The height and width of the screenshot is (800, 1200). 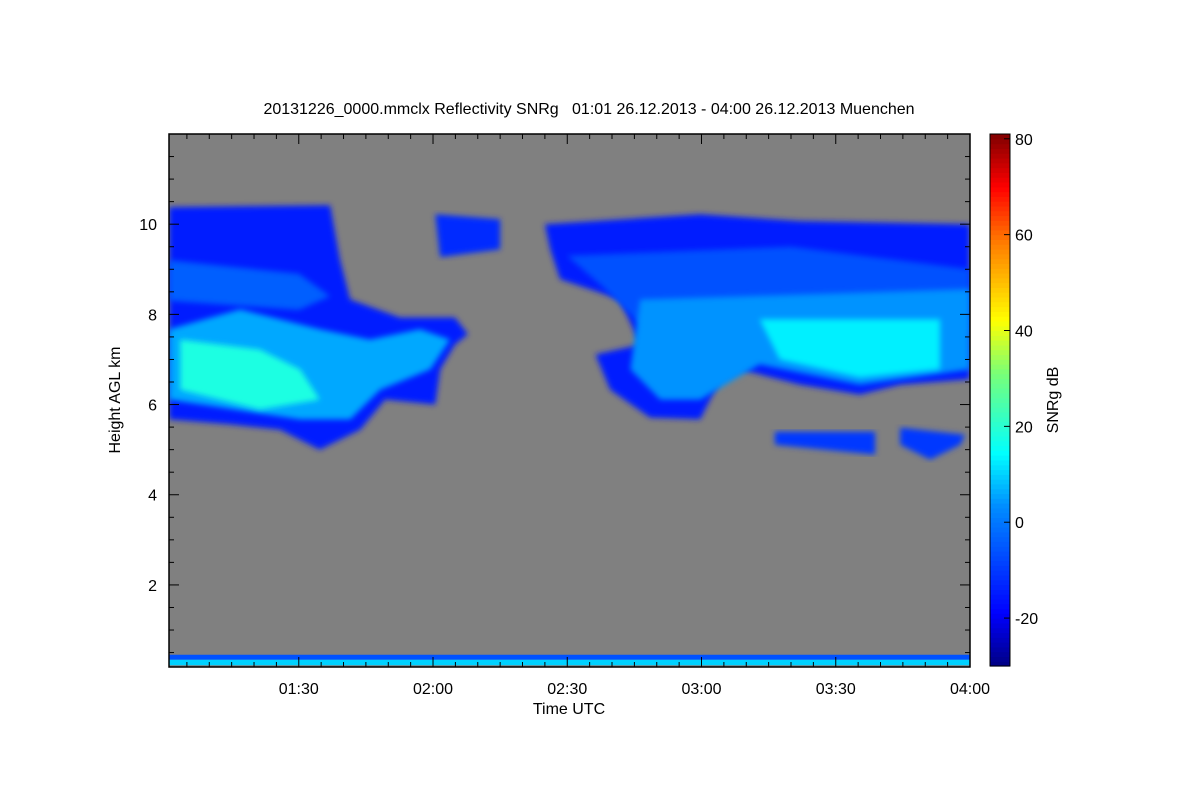 I want to click on x-tick-label: 02:30, so click(x=567, y=689).